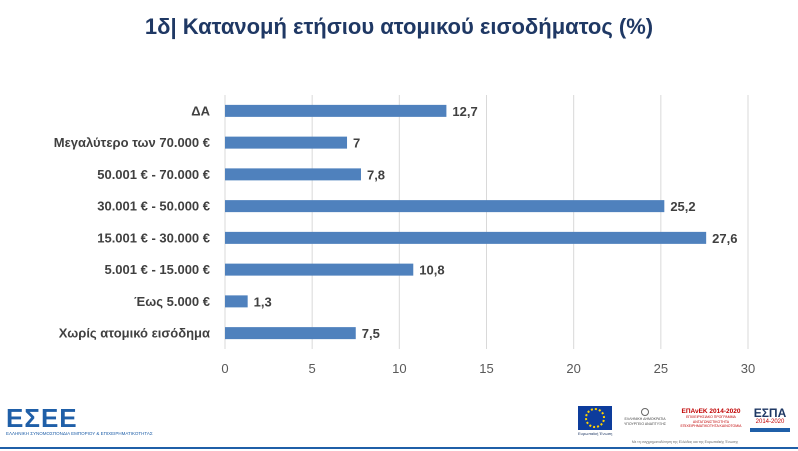 Image resolution: width=798 pixels, height=451 pixels. What do you see at coordinates (153, 174) in the screenshot?
I see `category-label: 50.001 € - 70.000 €` at bounding box center [153, 174].